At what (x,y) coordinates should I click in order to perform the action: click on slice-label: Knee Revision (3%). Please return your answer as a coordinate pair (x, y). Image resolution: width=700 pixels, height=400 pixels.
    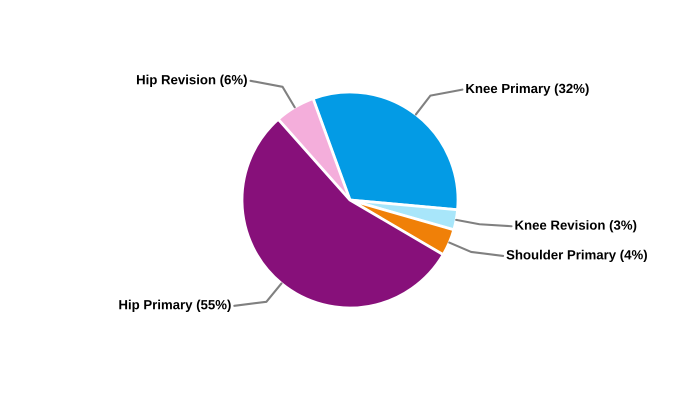
    Looking at the image, I should click on (575, 226).